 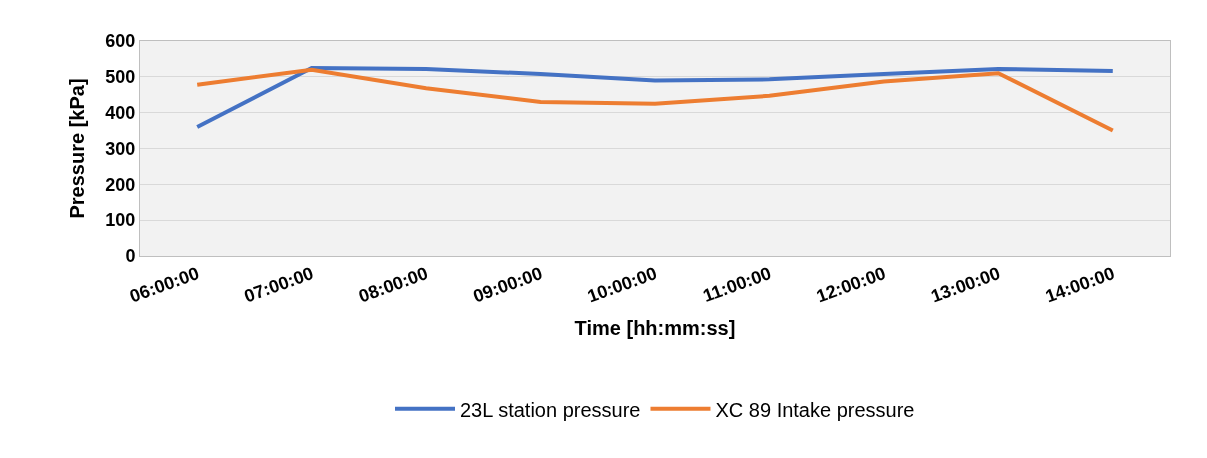 What do you see at coordinates (120, 41) in the screenshot?
I see `y-tick-label: 600` at bounding box center [120, 41].